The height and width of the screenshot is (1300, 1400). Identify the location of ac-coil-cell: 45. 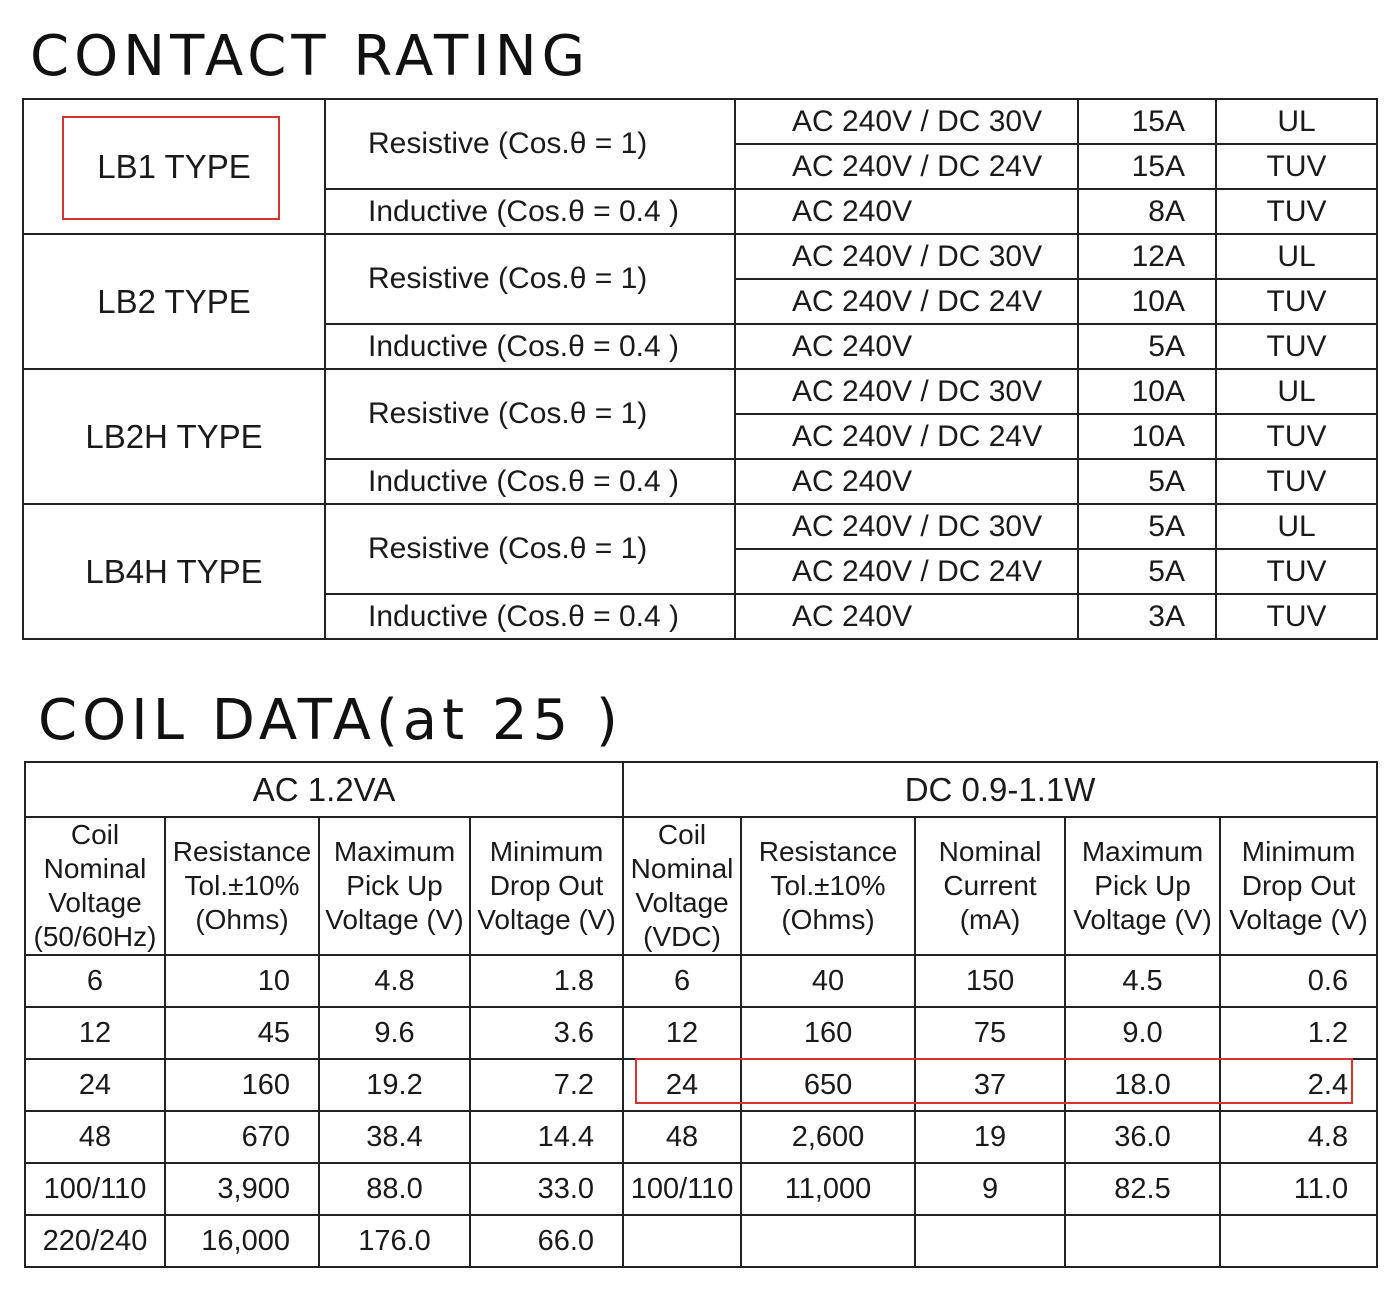
(242, 1033).